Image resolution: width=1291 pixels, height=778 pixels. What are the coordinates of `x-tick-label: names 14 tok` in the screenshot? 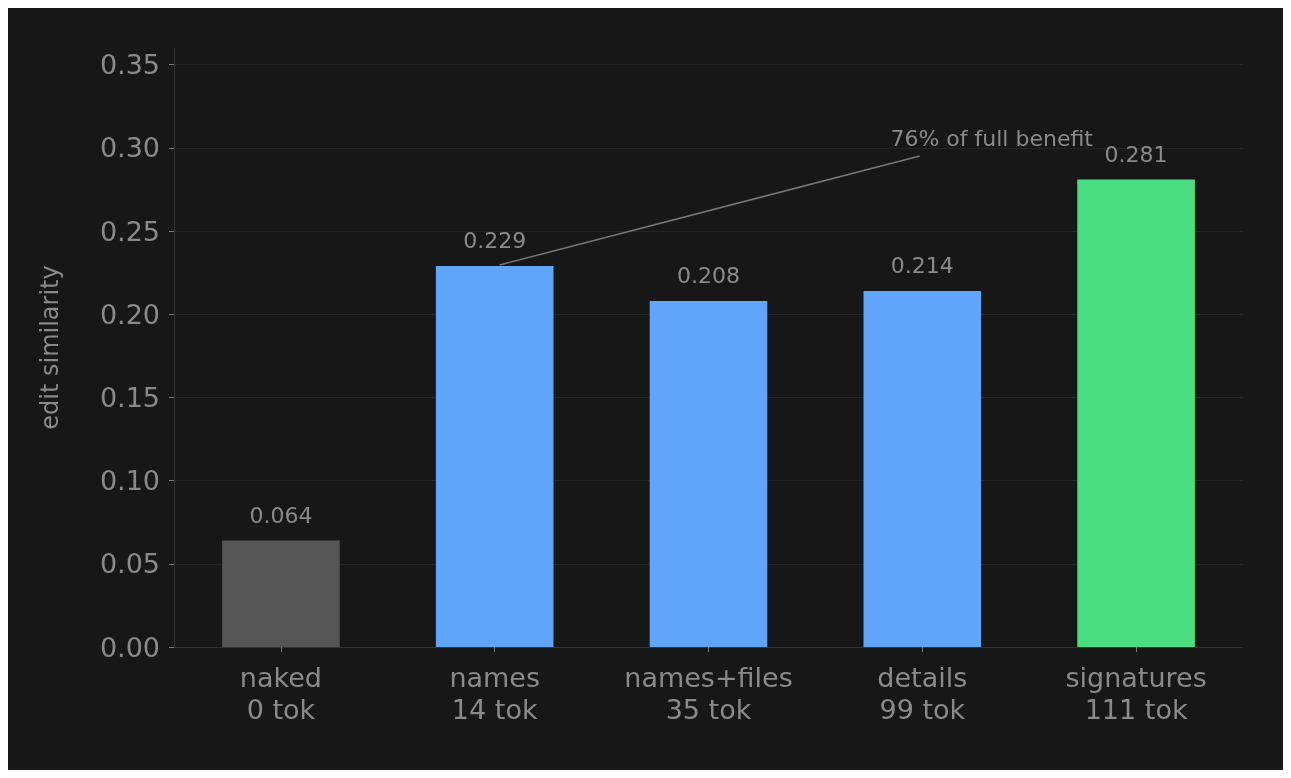 It's located at (495, 693).